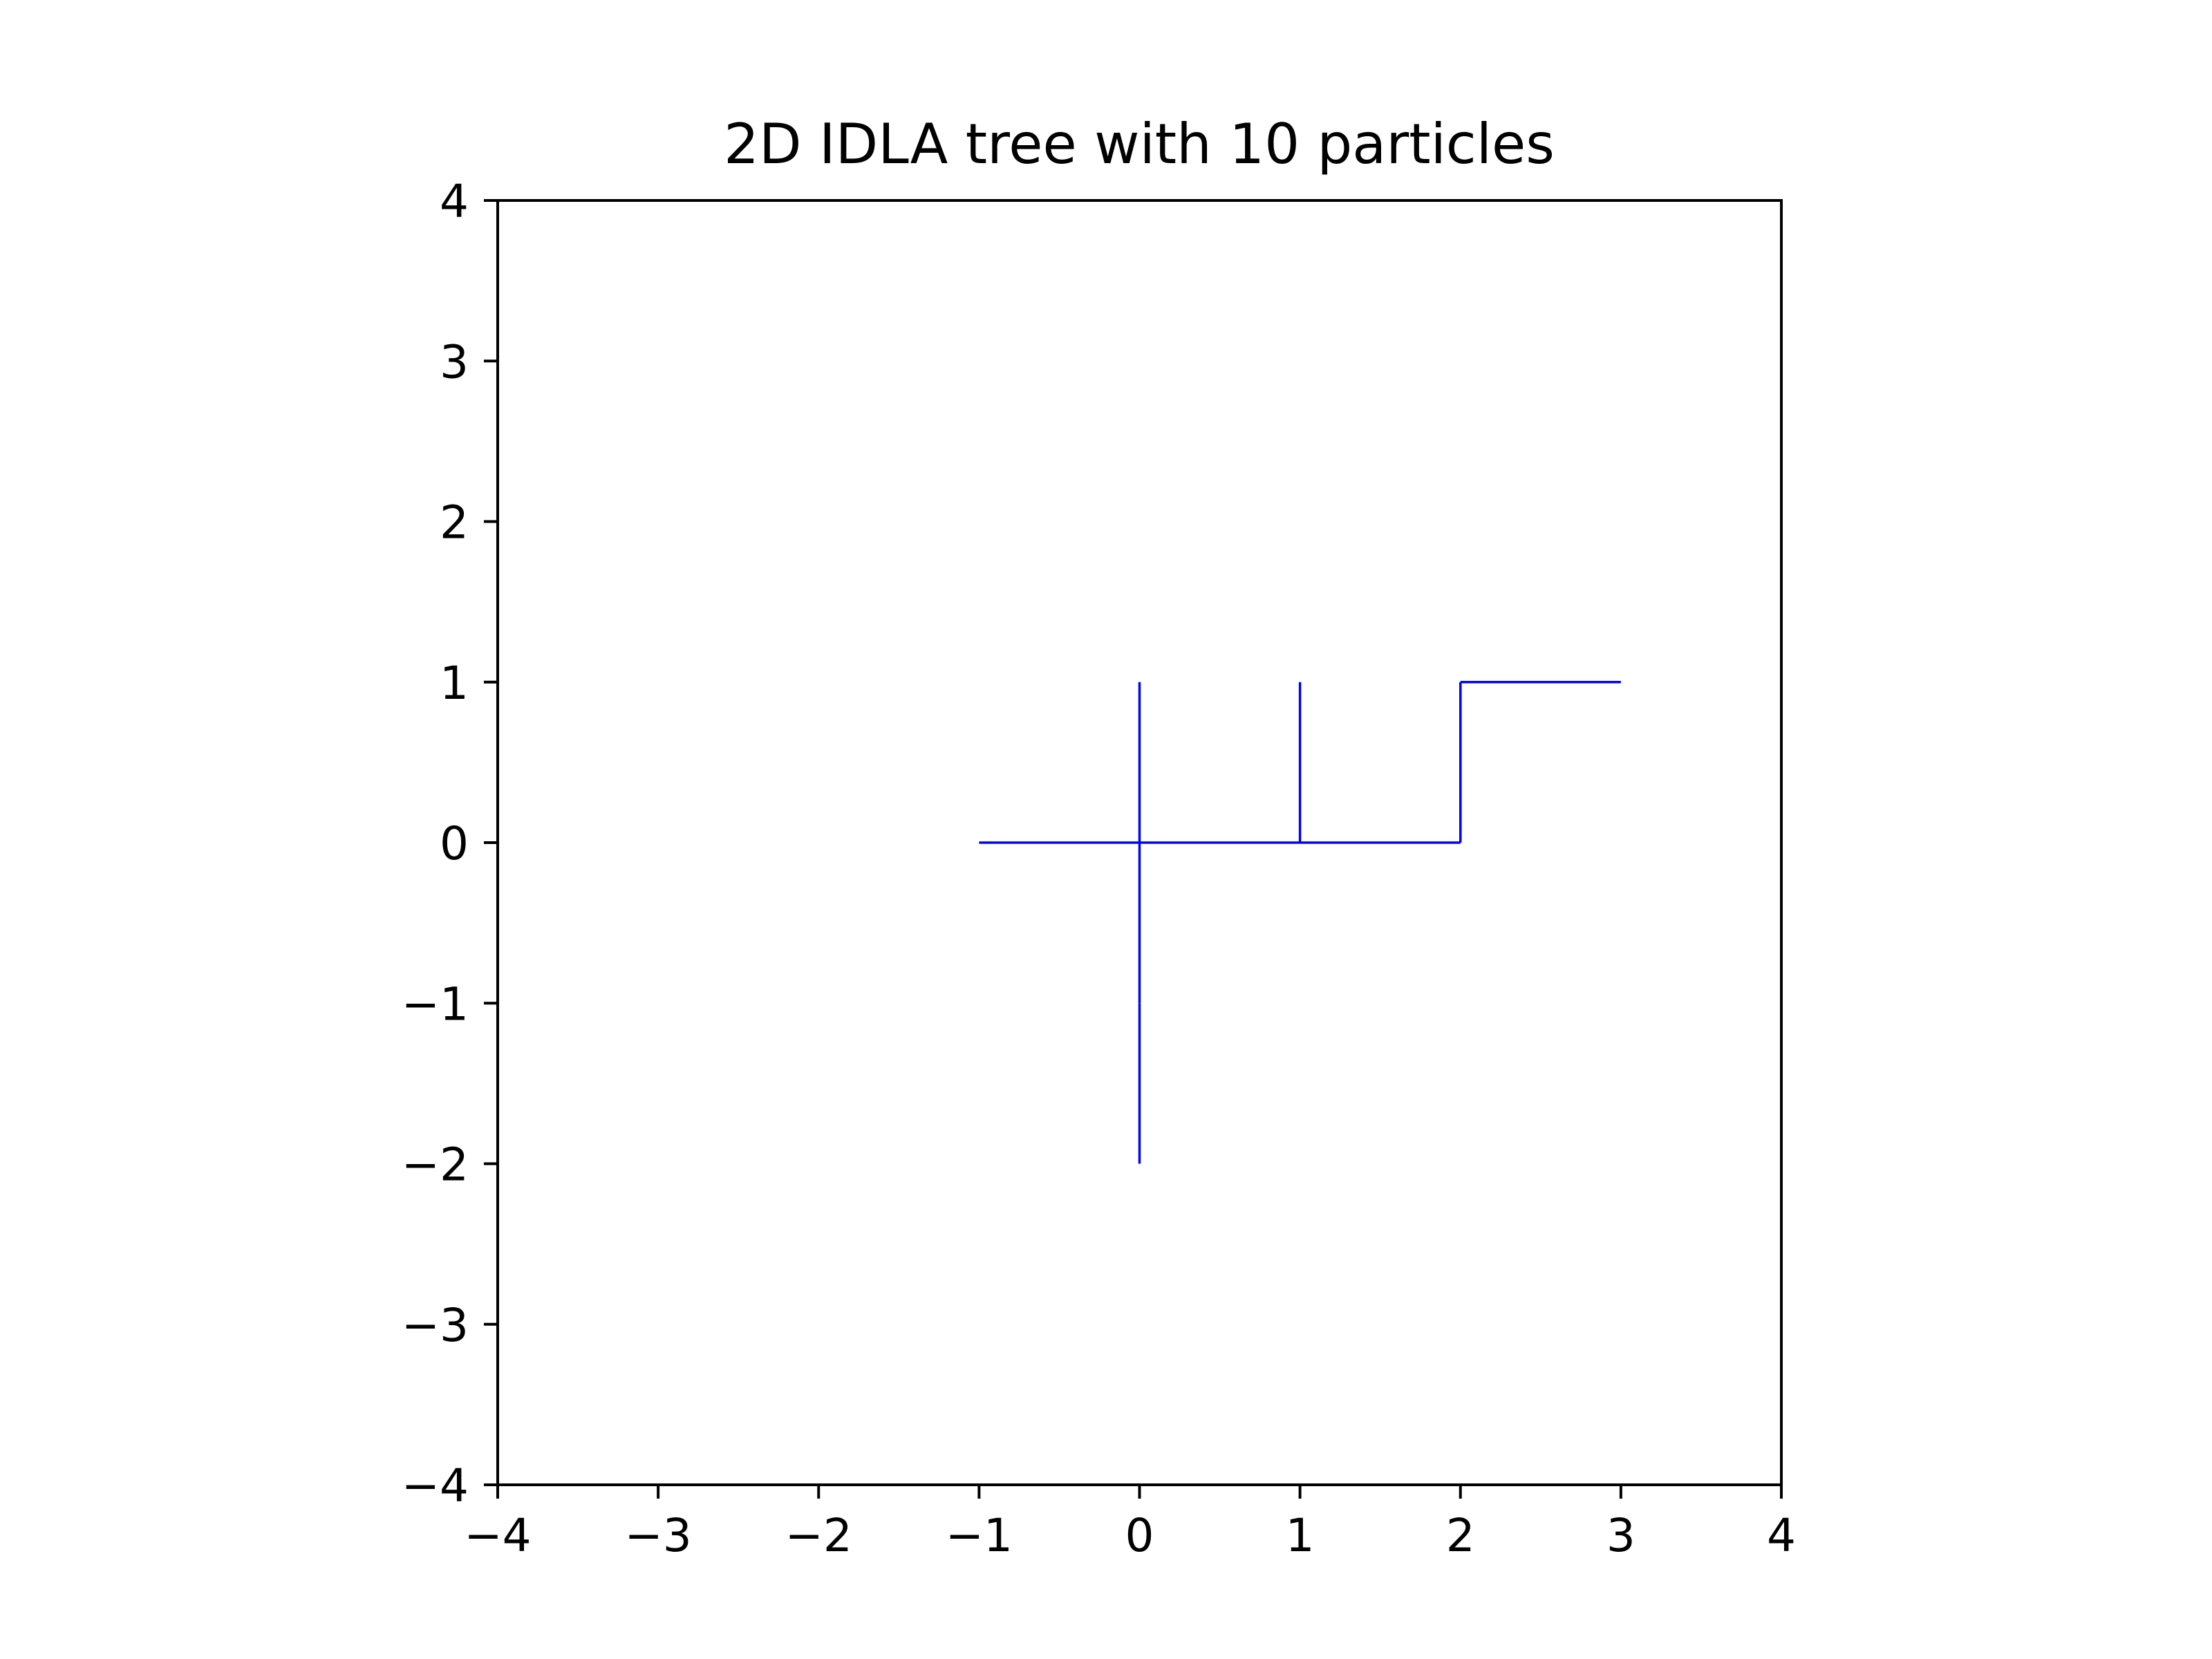 The image size is (2212, 1659). I want to click on x-axis-ticks: −4 −3 −2 −1 0 1 2 3 4, so click(1130, 1523).